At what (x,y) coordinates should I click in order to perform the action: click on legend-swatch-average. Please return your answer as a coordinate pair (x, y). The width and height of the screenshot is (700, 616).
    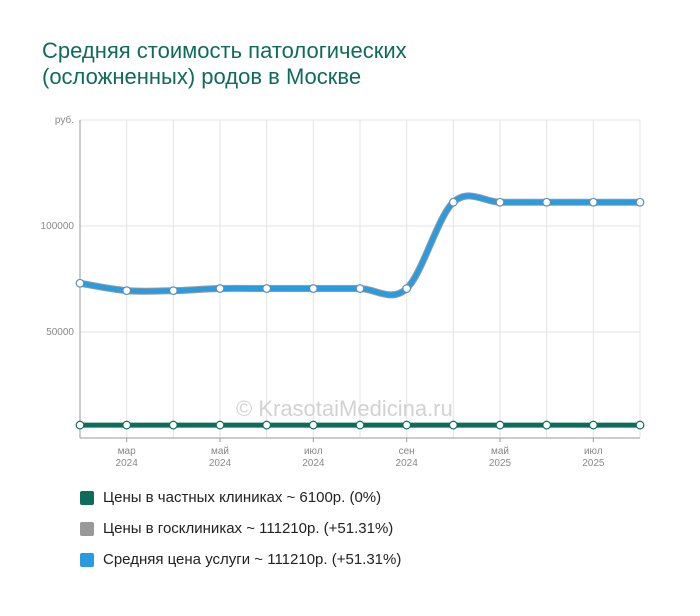
    Looking at the image, I should click on (87, 560).